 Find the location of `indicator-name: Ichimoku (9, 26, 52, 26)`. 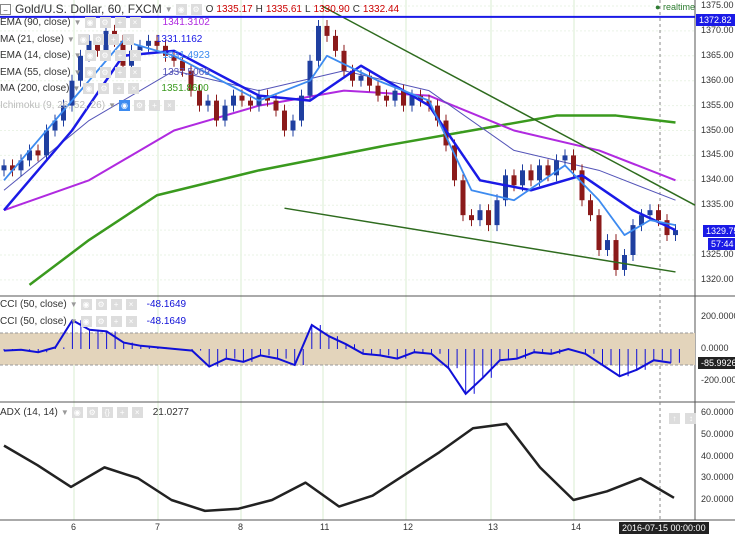

indicator-name: Ichimoku (9, 26, 52, 26) is located at coordinates (53, 105).